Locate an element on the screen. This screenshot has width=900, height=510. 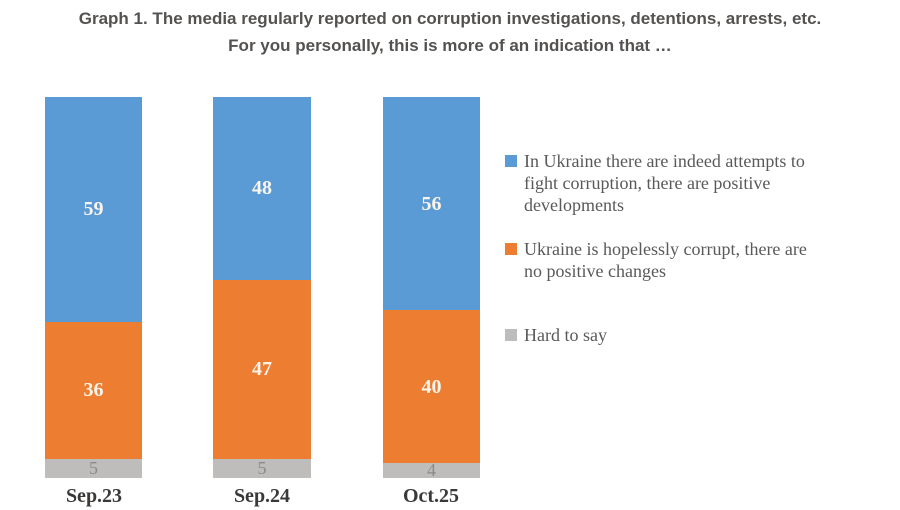
bar-sep23-segment-positive: 59 is located at coordinates (93, 209).